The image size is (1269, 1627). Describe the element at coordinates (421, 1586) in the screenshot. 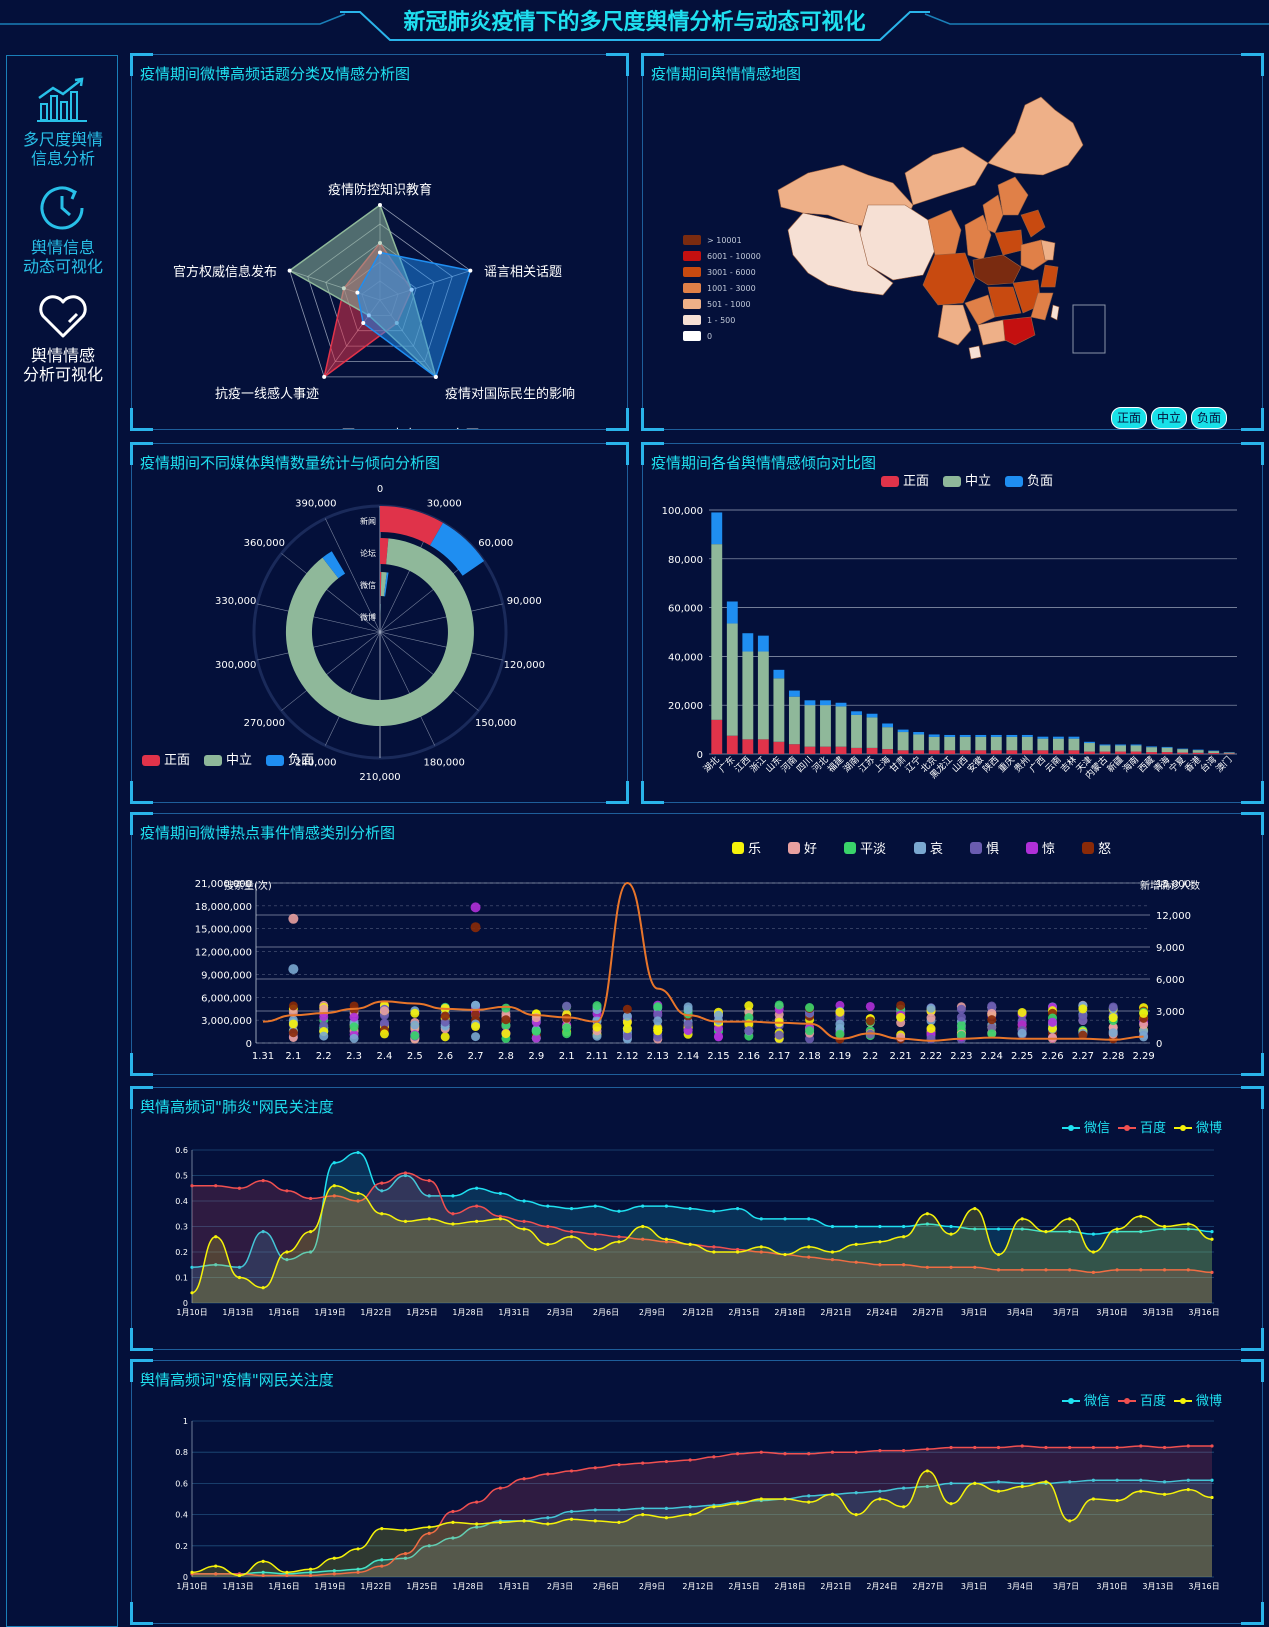

I see `line-x-tick: 1月25日` at that location.